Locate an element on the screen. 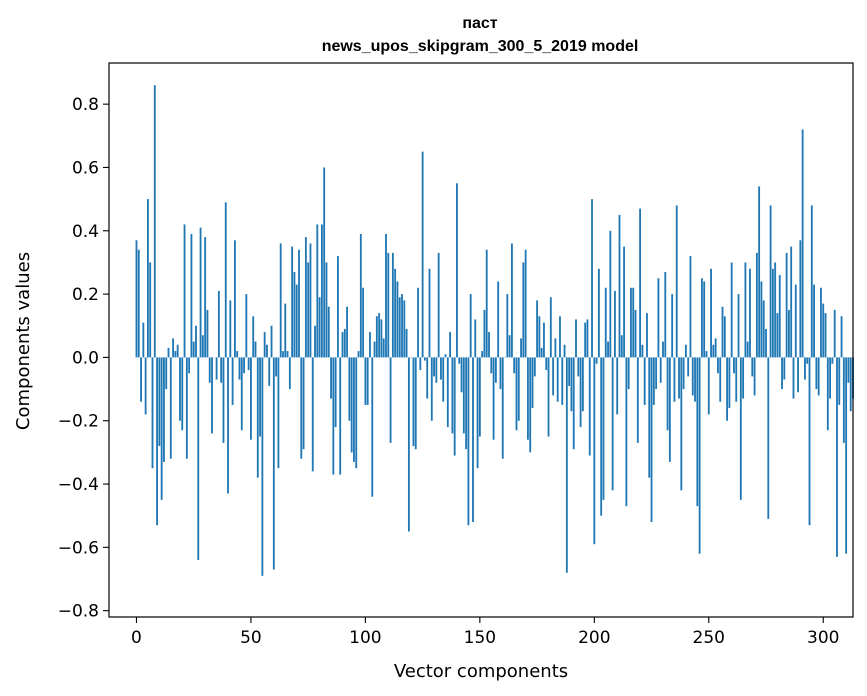  x-tick-label: 300 is located at coordinates (823, 638).